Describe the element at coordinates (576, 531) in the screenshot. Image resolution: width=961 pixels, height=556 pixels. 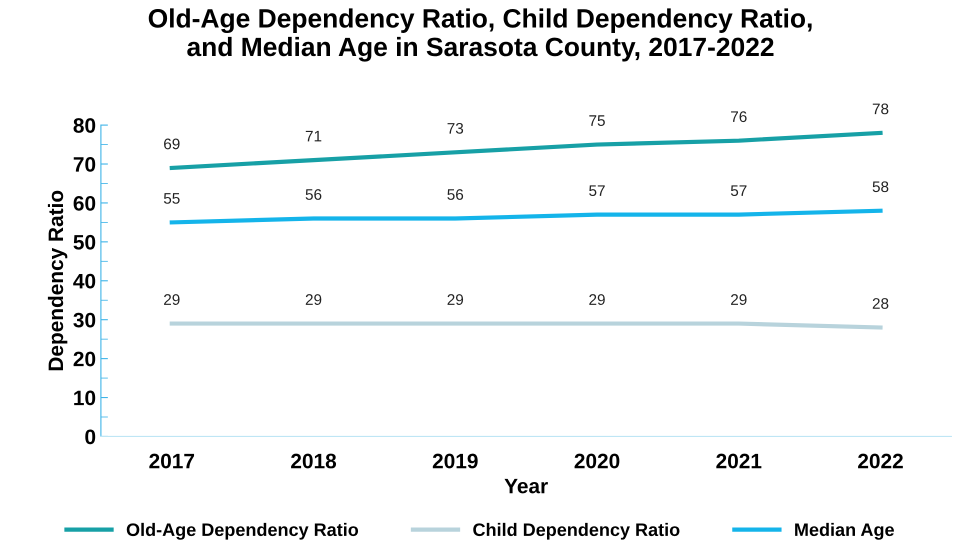
I see `legend-label: Child Dependency Ratio` at that location.